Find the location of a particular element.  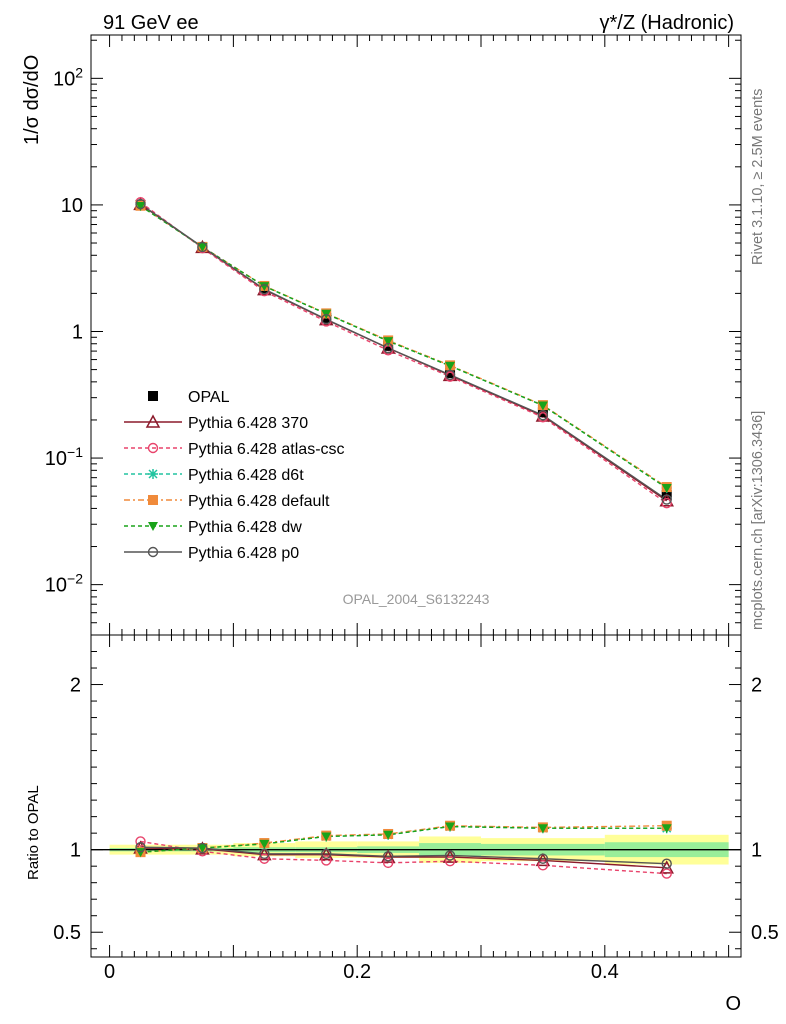

legend-marker-atlas is located at coordinates (153, 448).